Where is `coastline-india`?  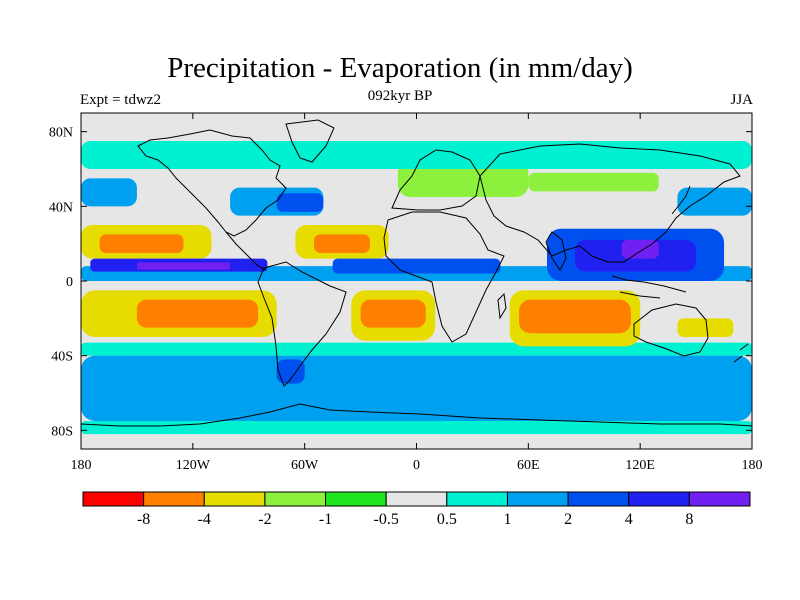
coastline-india is located at coordinates (556, 251).